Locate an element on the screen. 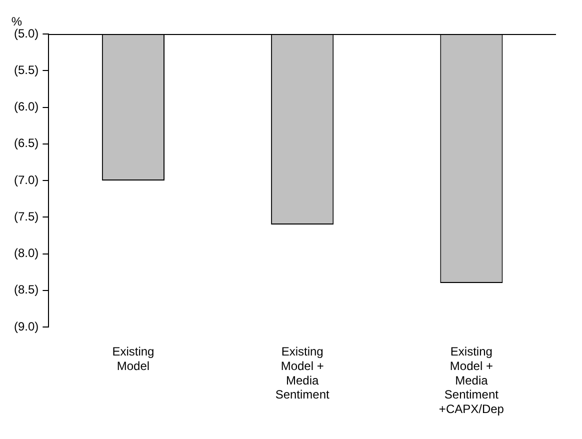  y-tick-label: (7.5) is located at coordinates (26, 216).